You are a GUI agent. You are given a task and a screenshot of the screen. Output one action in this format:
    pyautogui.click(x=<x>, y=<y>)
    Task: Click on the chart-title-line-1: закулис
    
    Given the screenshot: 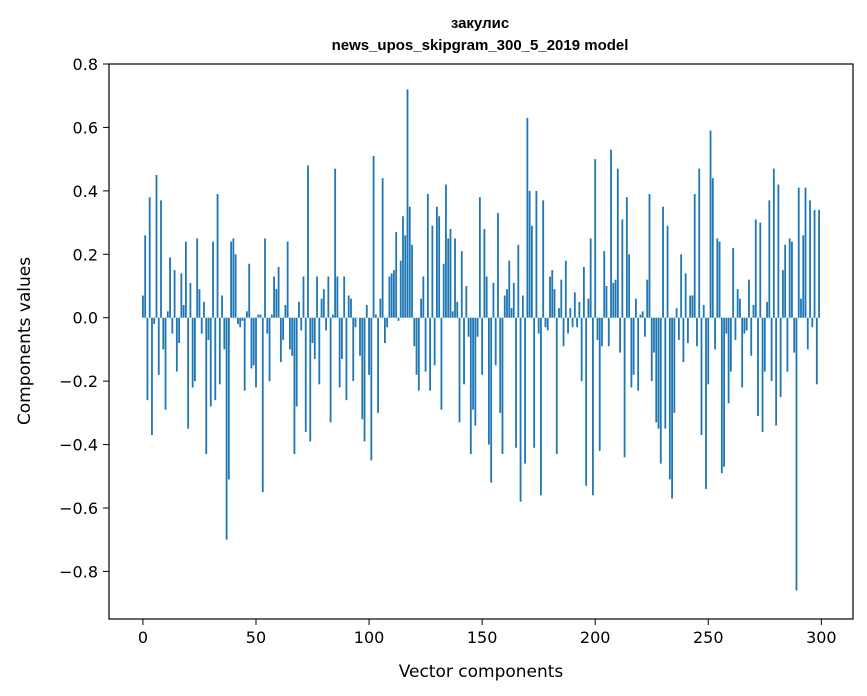 What is the action you would take?
    pyautogui.click(x=480, y=23)
    